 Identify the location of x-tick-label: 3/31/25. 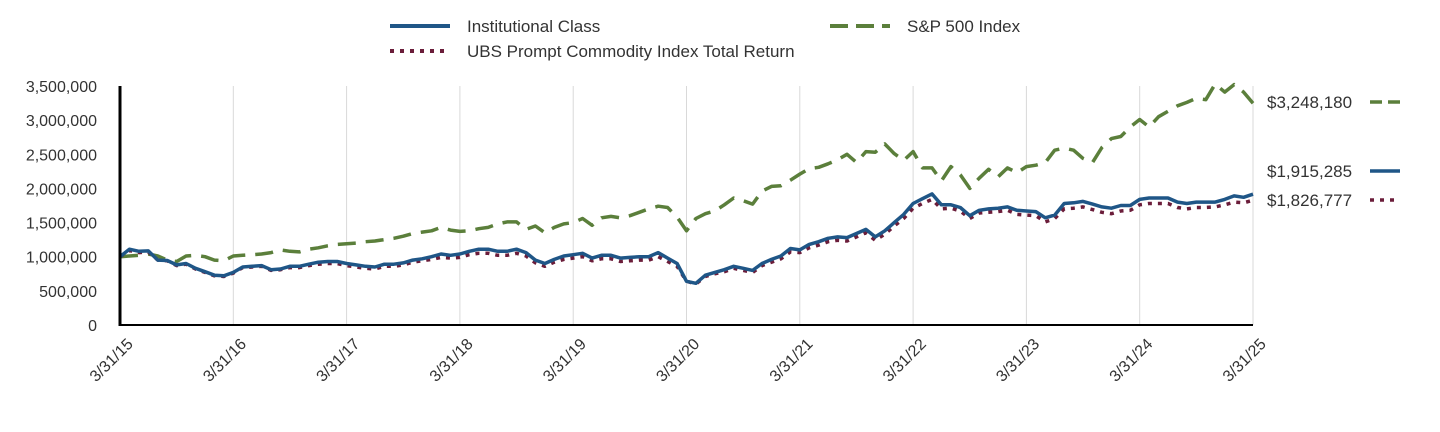
(1245, 361).